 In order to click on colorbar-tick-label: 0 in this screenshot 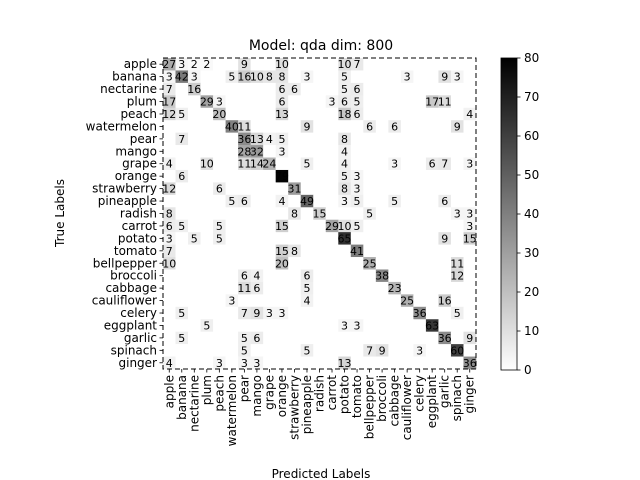, I will do `click(528, 370)`.